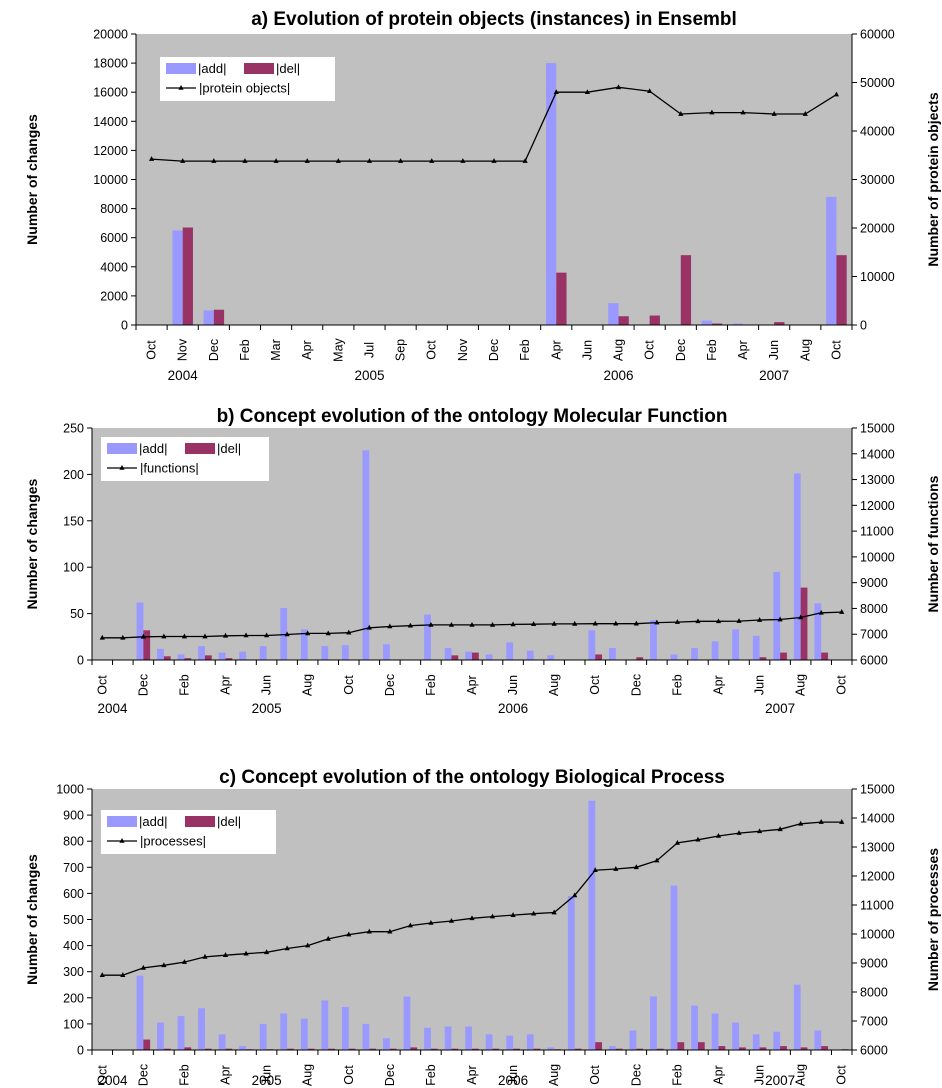 This screenshot has height=1088, width=942. Describe the element at coordinates (267, 708) in the screenshot. I see `year-label: 2005` at that location.